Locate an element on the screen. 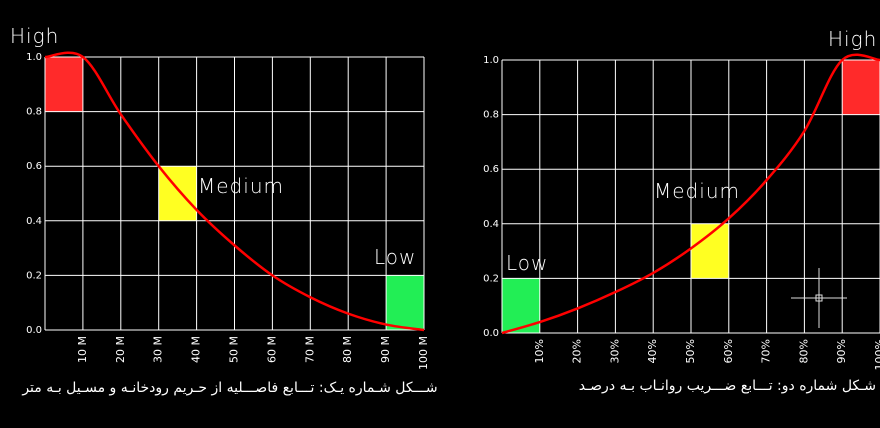 This screenshot has width=880, height=428. x-tick-label: 60 M is located at coordinates (271, 349).